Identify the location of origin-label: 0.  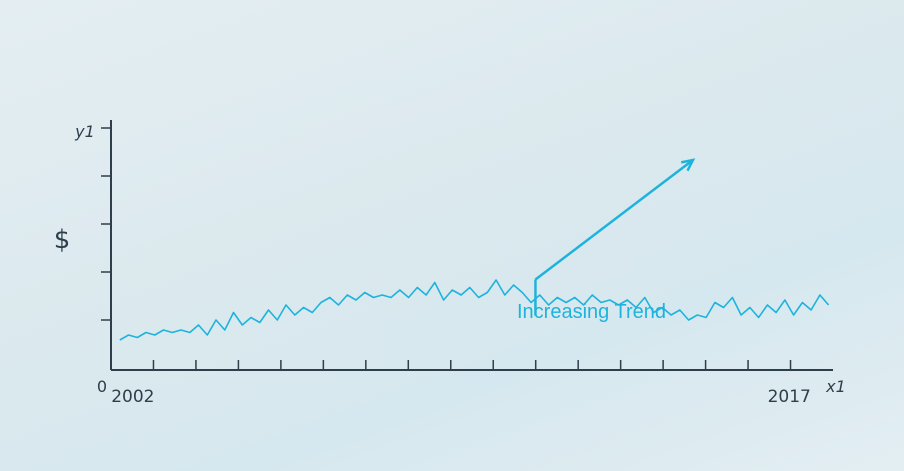
(102, 386).